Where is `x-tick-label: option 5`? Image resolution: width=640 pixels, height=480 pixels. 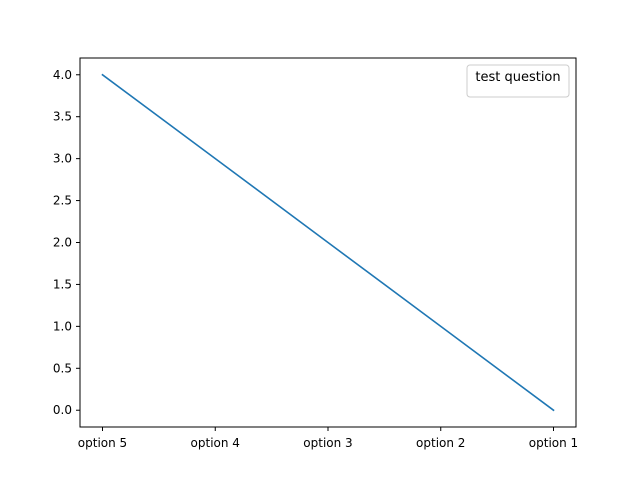
x-tick-label: option 5 is located at coordinates (102, 443).